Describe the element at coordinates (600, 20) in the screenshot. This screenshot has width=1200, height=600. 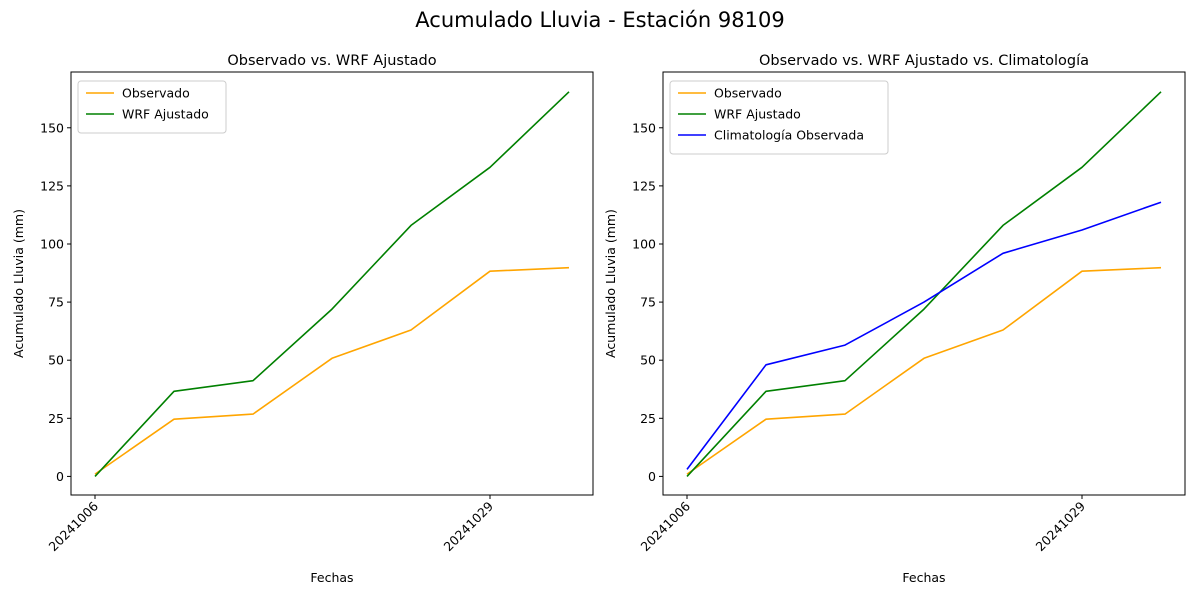
I see `figure-title: Acumulado Lluvia - Estación 98109` at that location.